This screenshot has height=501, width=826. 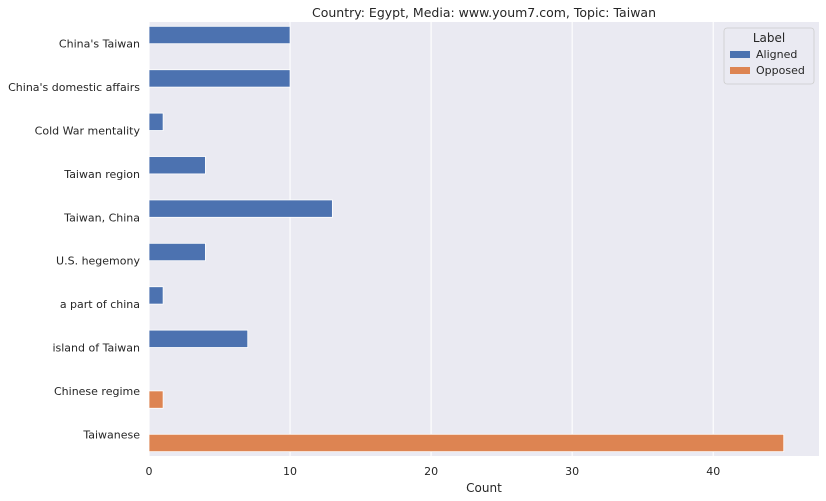 I want to click on y-tick-label: China's domestic affairs, so click(x=74, y=87).